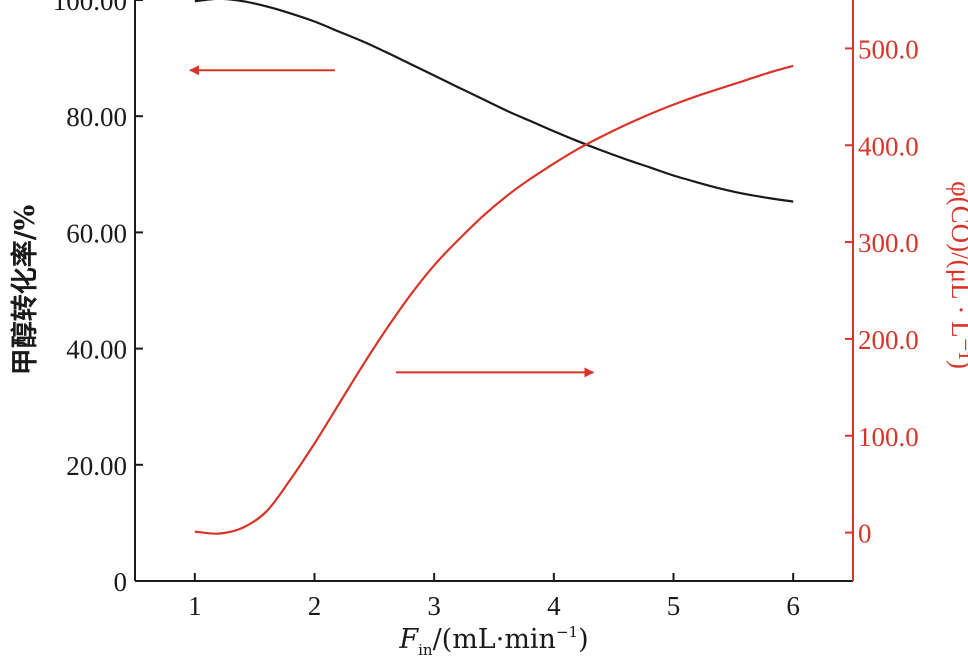  Describe the element at coordinates (315, 606) in the screenshot. I see `x-tick-label: 2` at that location.